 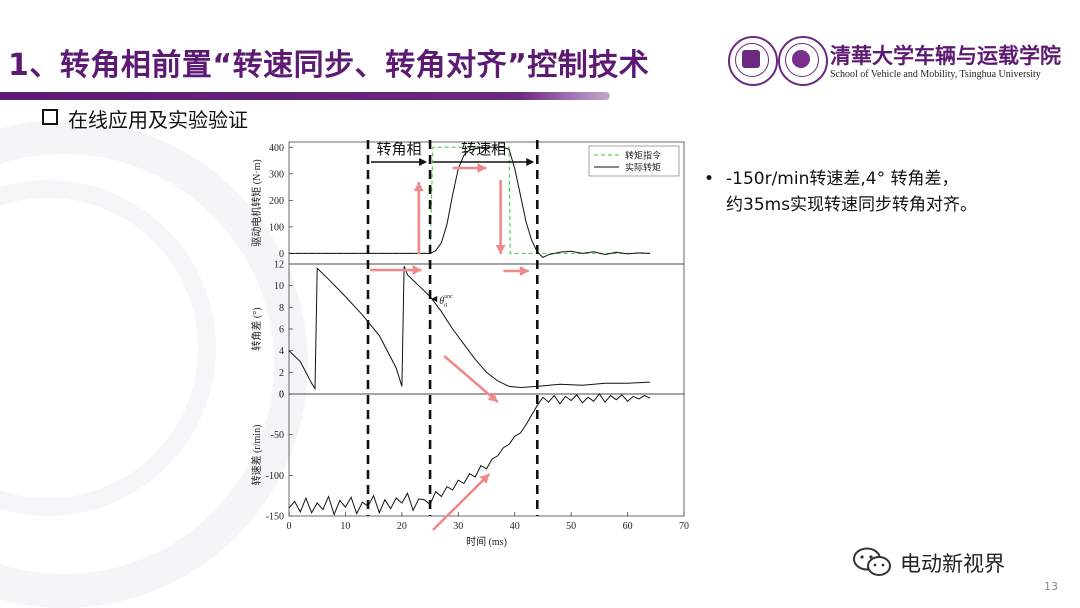 I want to click on panel-frame-speed, so click(x=486, y=455).